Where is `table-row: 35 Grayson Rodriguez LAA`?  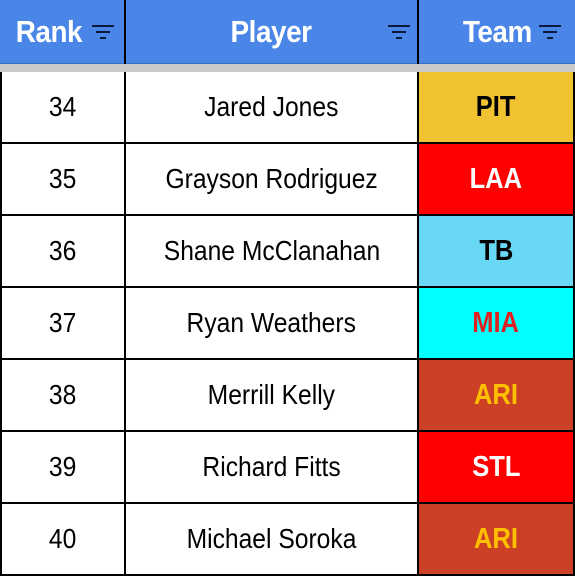
table-row: 35 Grayson Rodriguez LAA is located at coordinates (287, 180).